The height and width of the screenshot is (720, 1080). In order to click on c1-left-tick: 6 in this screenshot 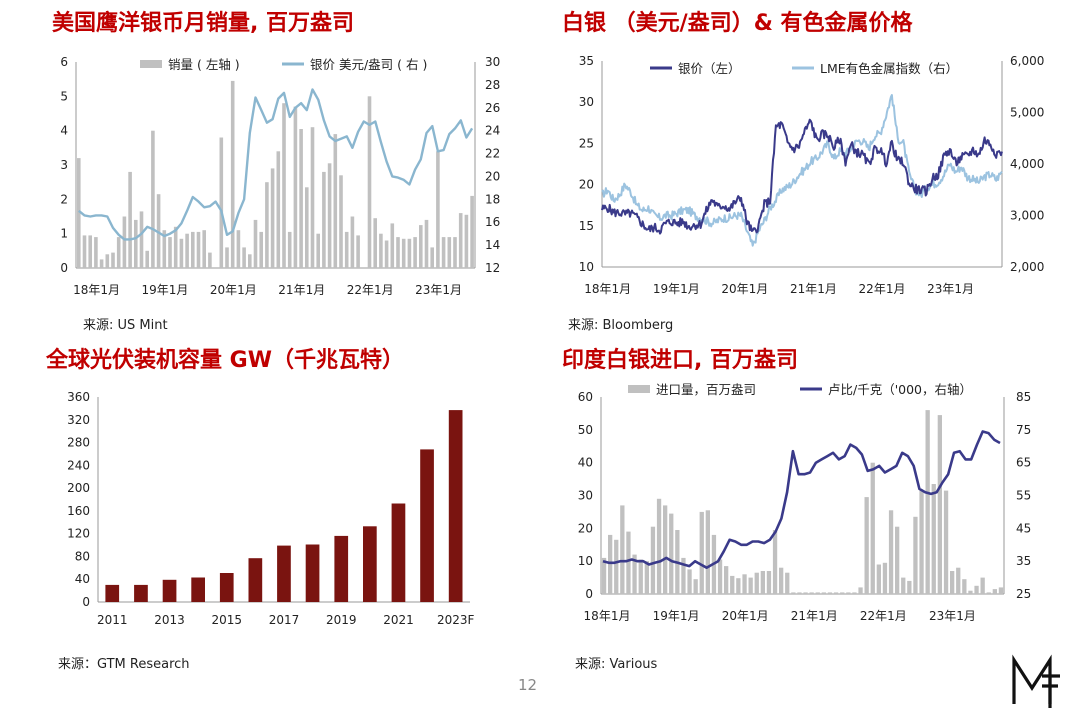, I will do `click(64, 62)`.